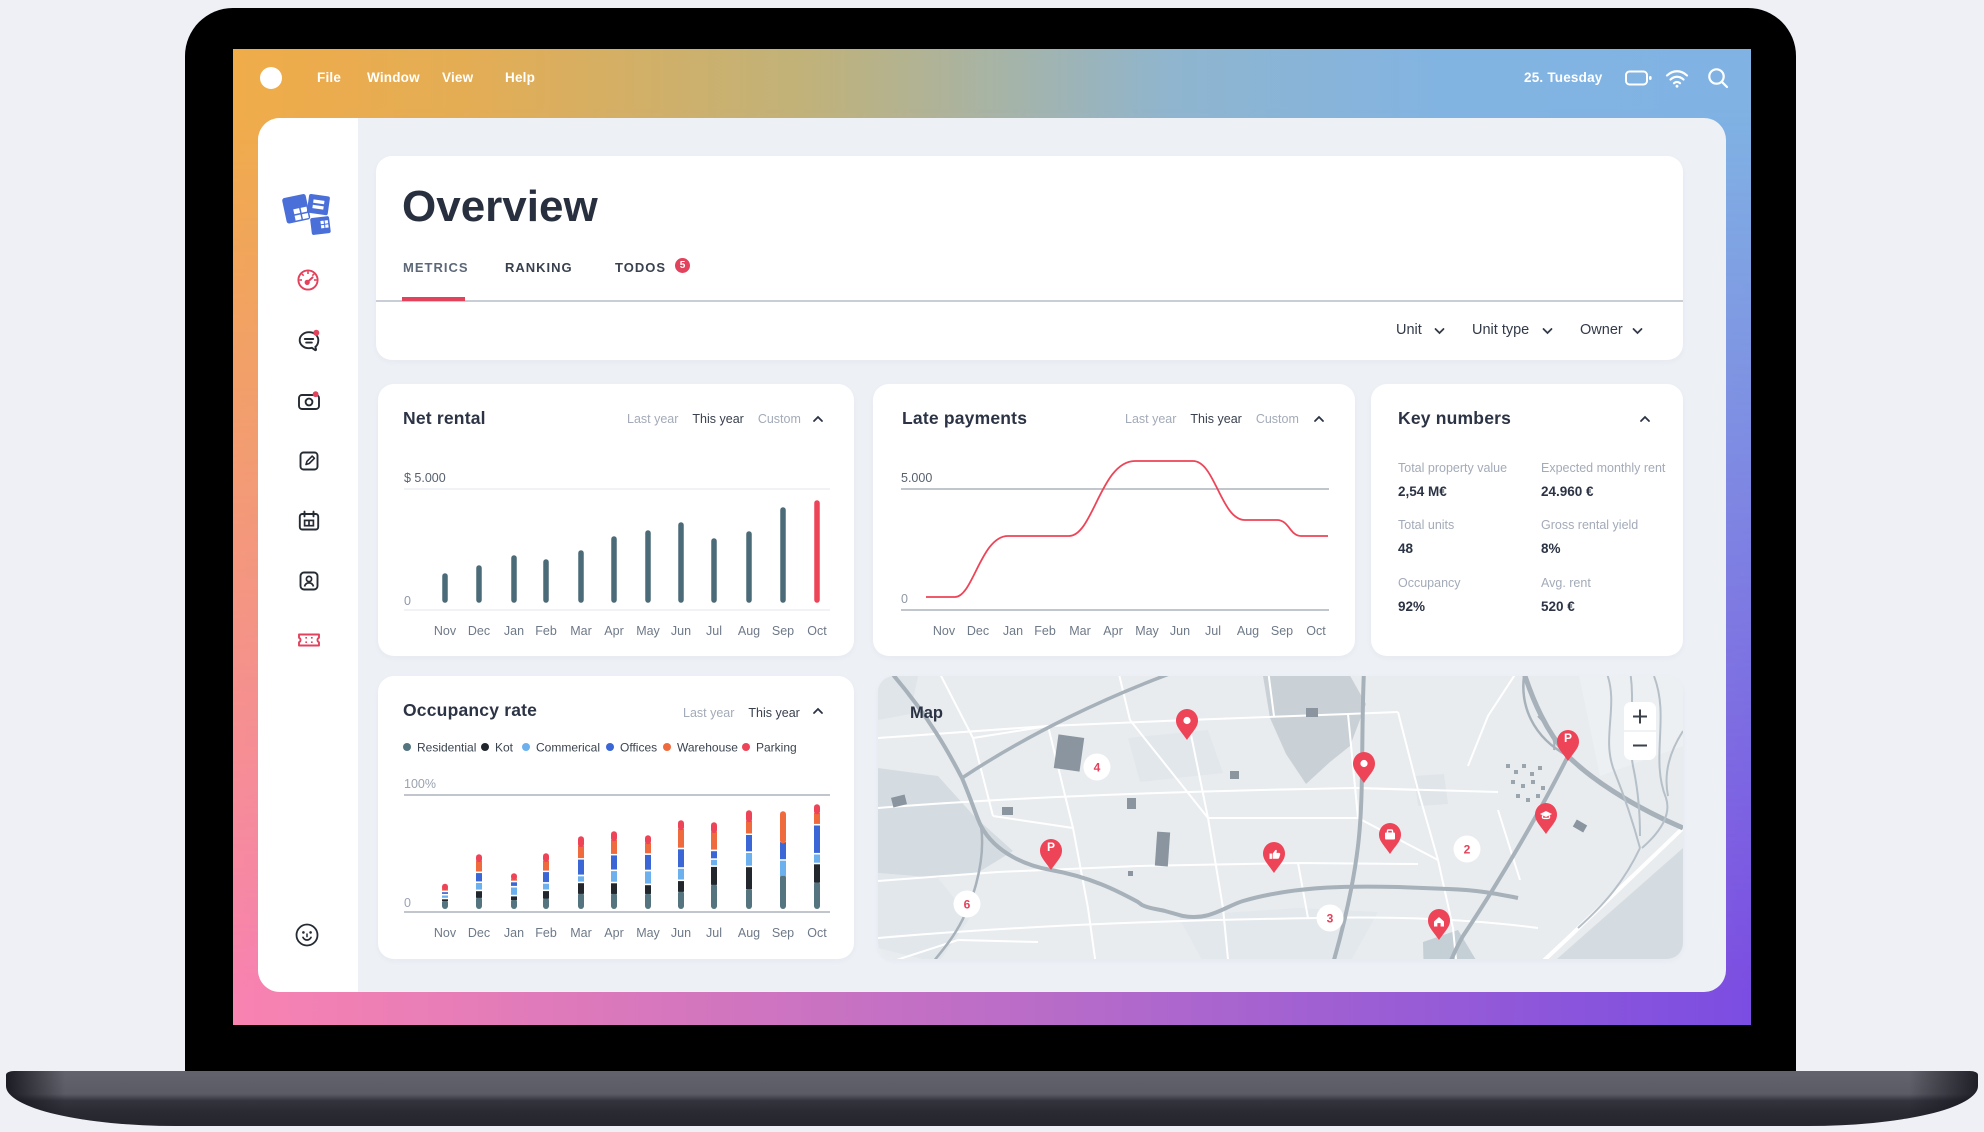 This screenshot has width=1984, height=1132. Describe the element at coordinates (776, 748) in the screenshot. I see `svg-text: Parking` at that location.